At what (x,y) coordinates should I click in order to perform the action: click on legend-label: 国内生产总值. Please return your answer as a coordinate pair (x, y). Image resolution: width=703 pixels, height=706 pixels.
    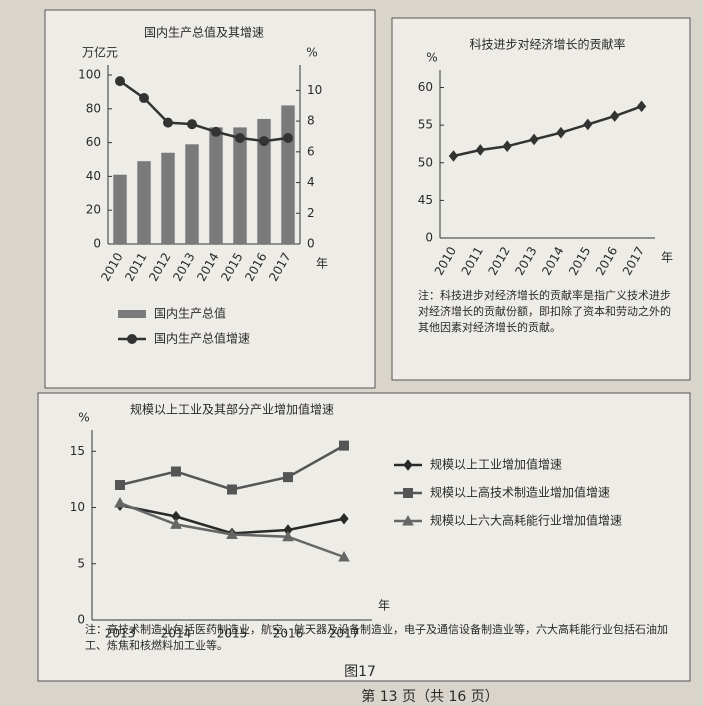
    Looking at the image, I should click on (190, 313).